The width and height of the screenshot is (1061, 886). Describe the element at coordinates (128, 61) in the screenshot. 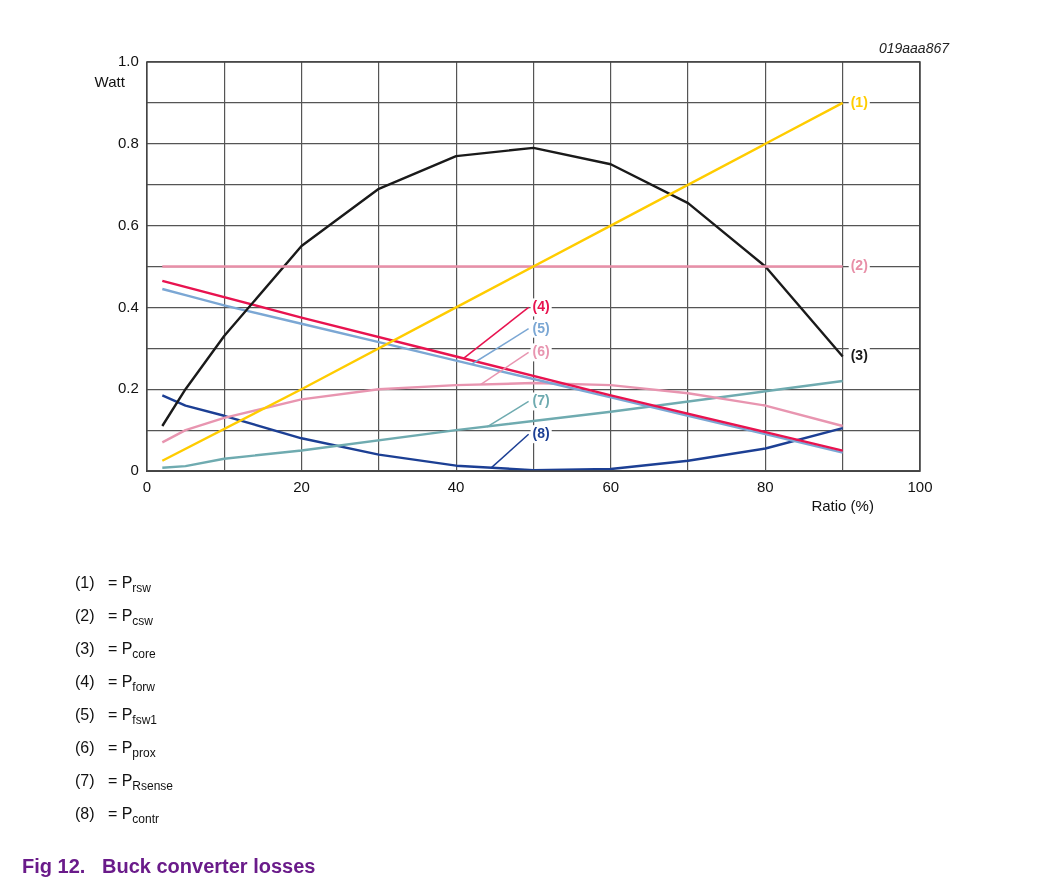

I see `y-tick-label: 1.0` at that location.